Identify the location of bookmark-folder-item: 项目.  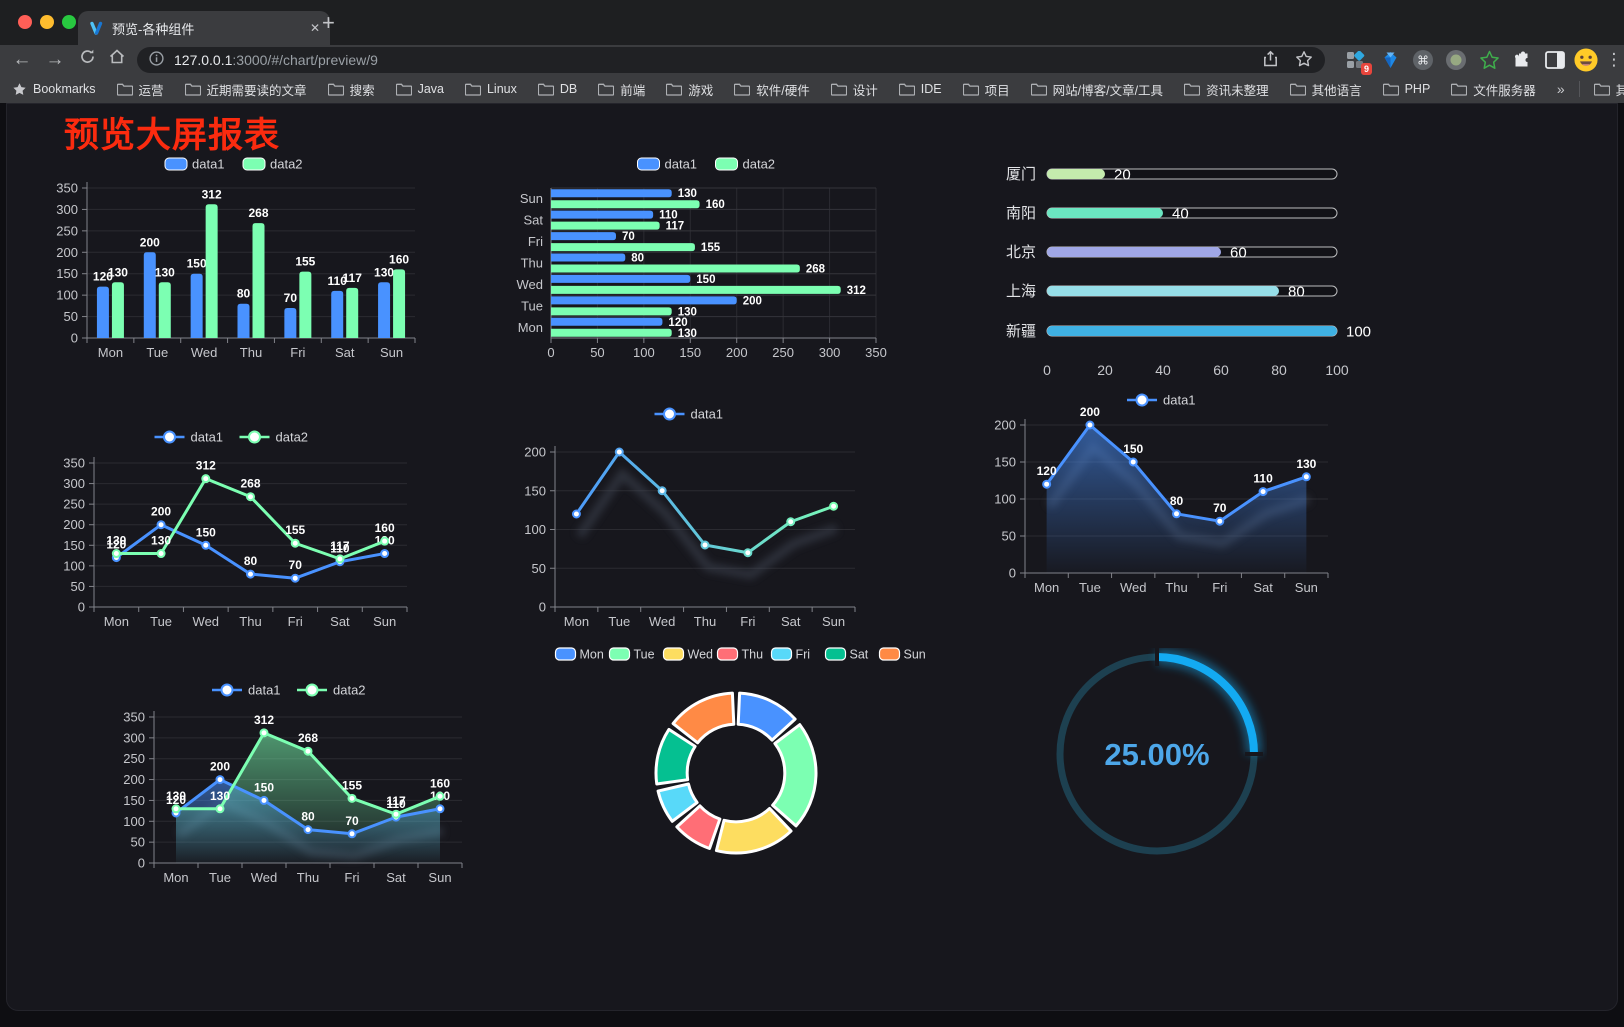
(986, 89).